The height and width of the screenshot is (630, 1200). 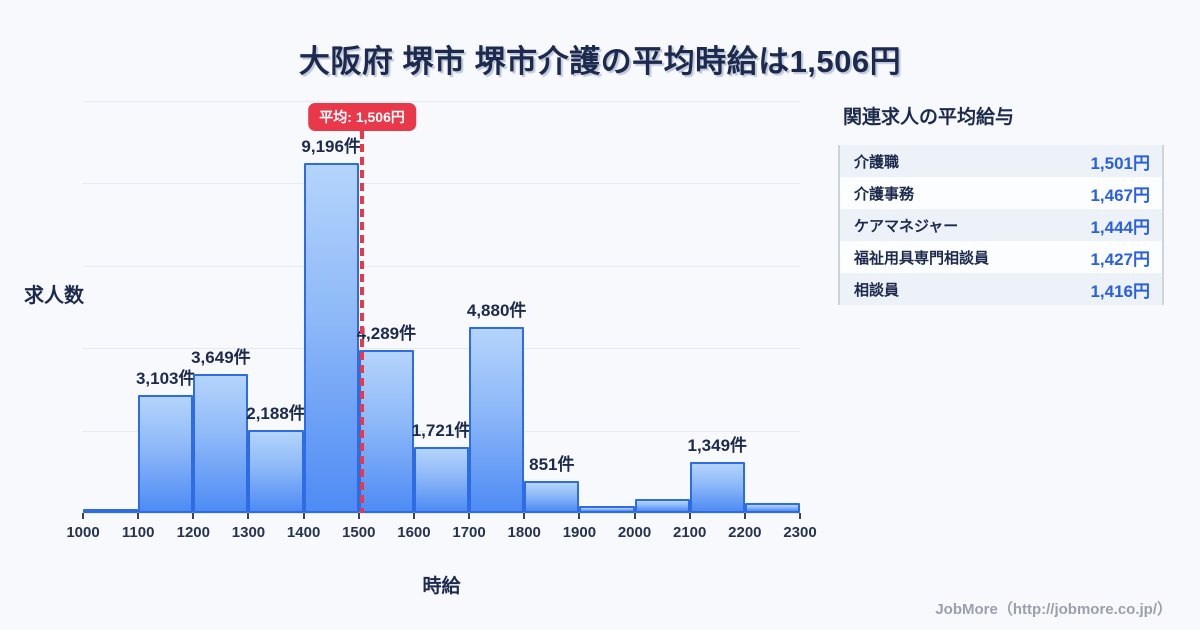 I want to click on x-tick-label: 2300, so click(x=800, y=532).